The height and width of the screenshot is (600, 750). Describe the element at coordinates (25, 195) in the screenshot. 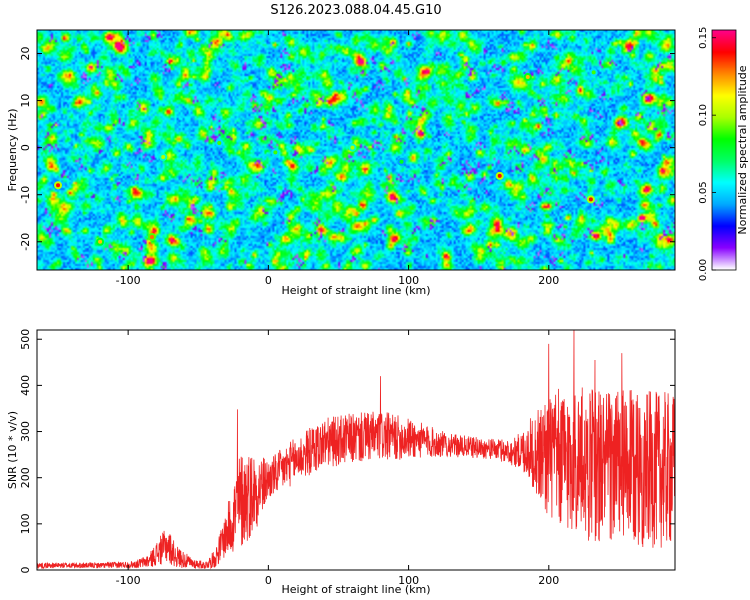

I see `spectrogram-y-tick-label: -10` at that location.